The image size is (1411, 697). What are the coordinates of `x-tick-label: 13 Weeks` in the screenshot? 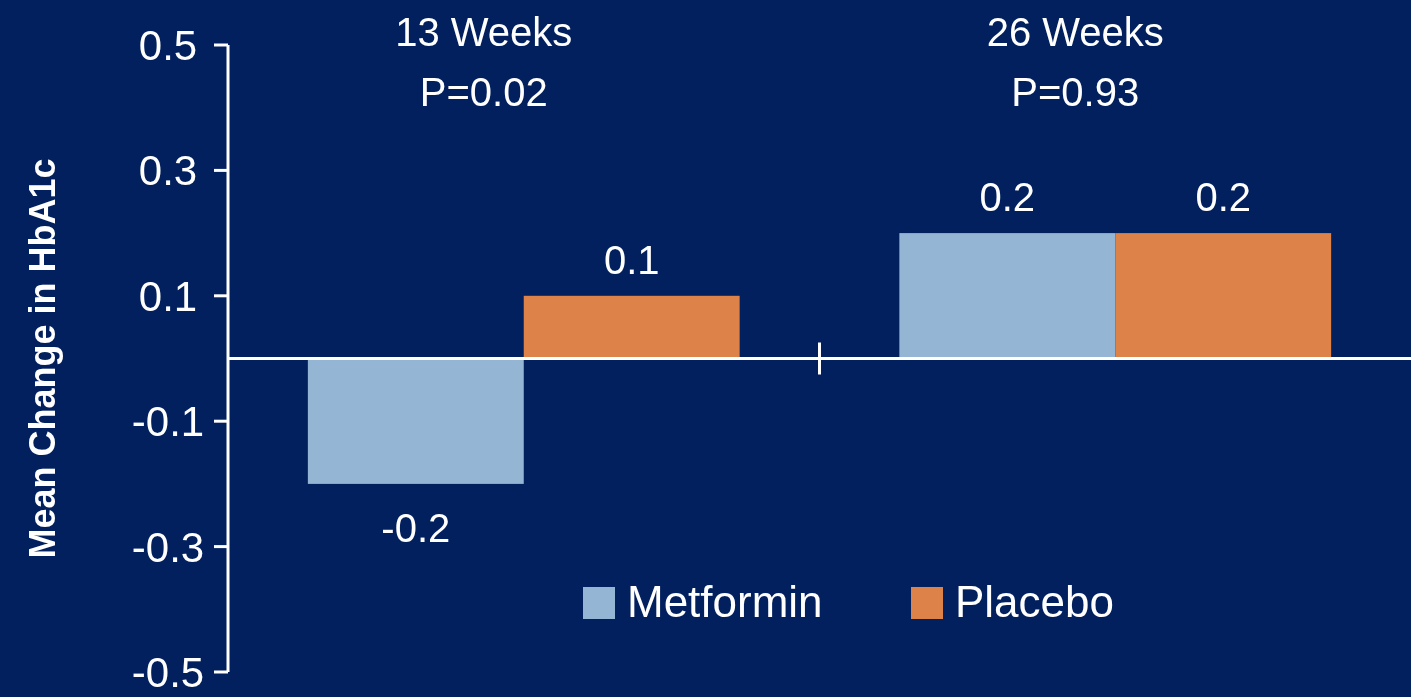 It's located at (484, 32).